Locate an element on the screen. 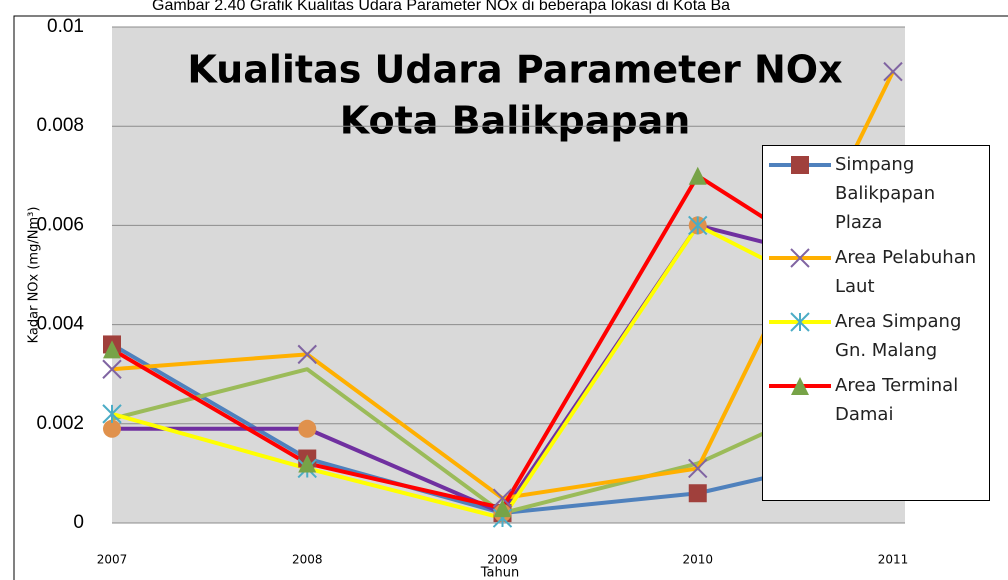 The image size is (1008, 580). y-axis-label: Kadar NOx (mg/Nm³) is located at coordinates (34, 275).